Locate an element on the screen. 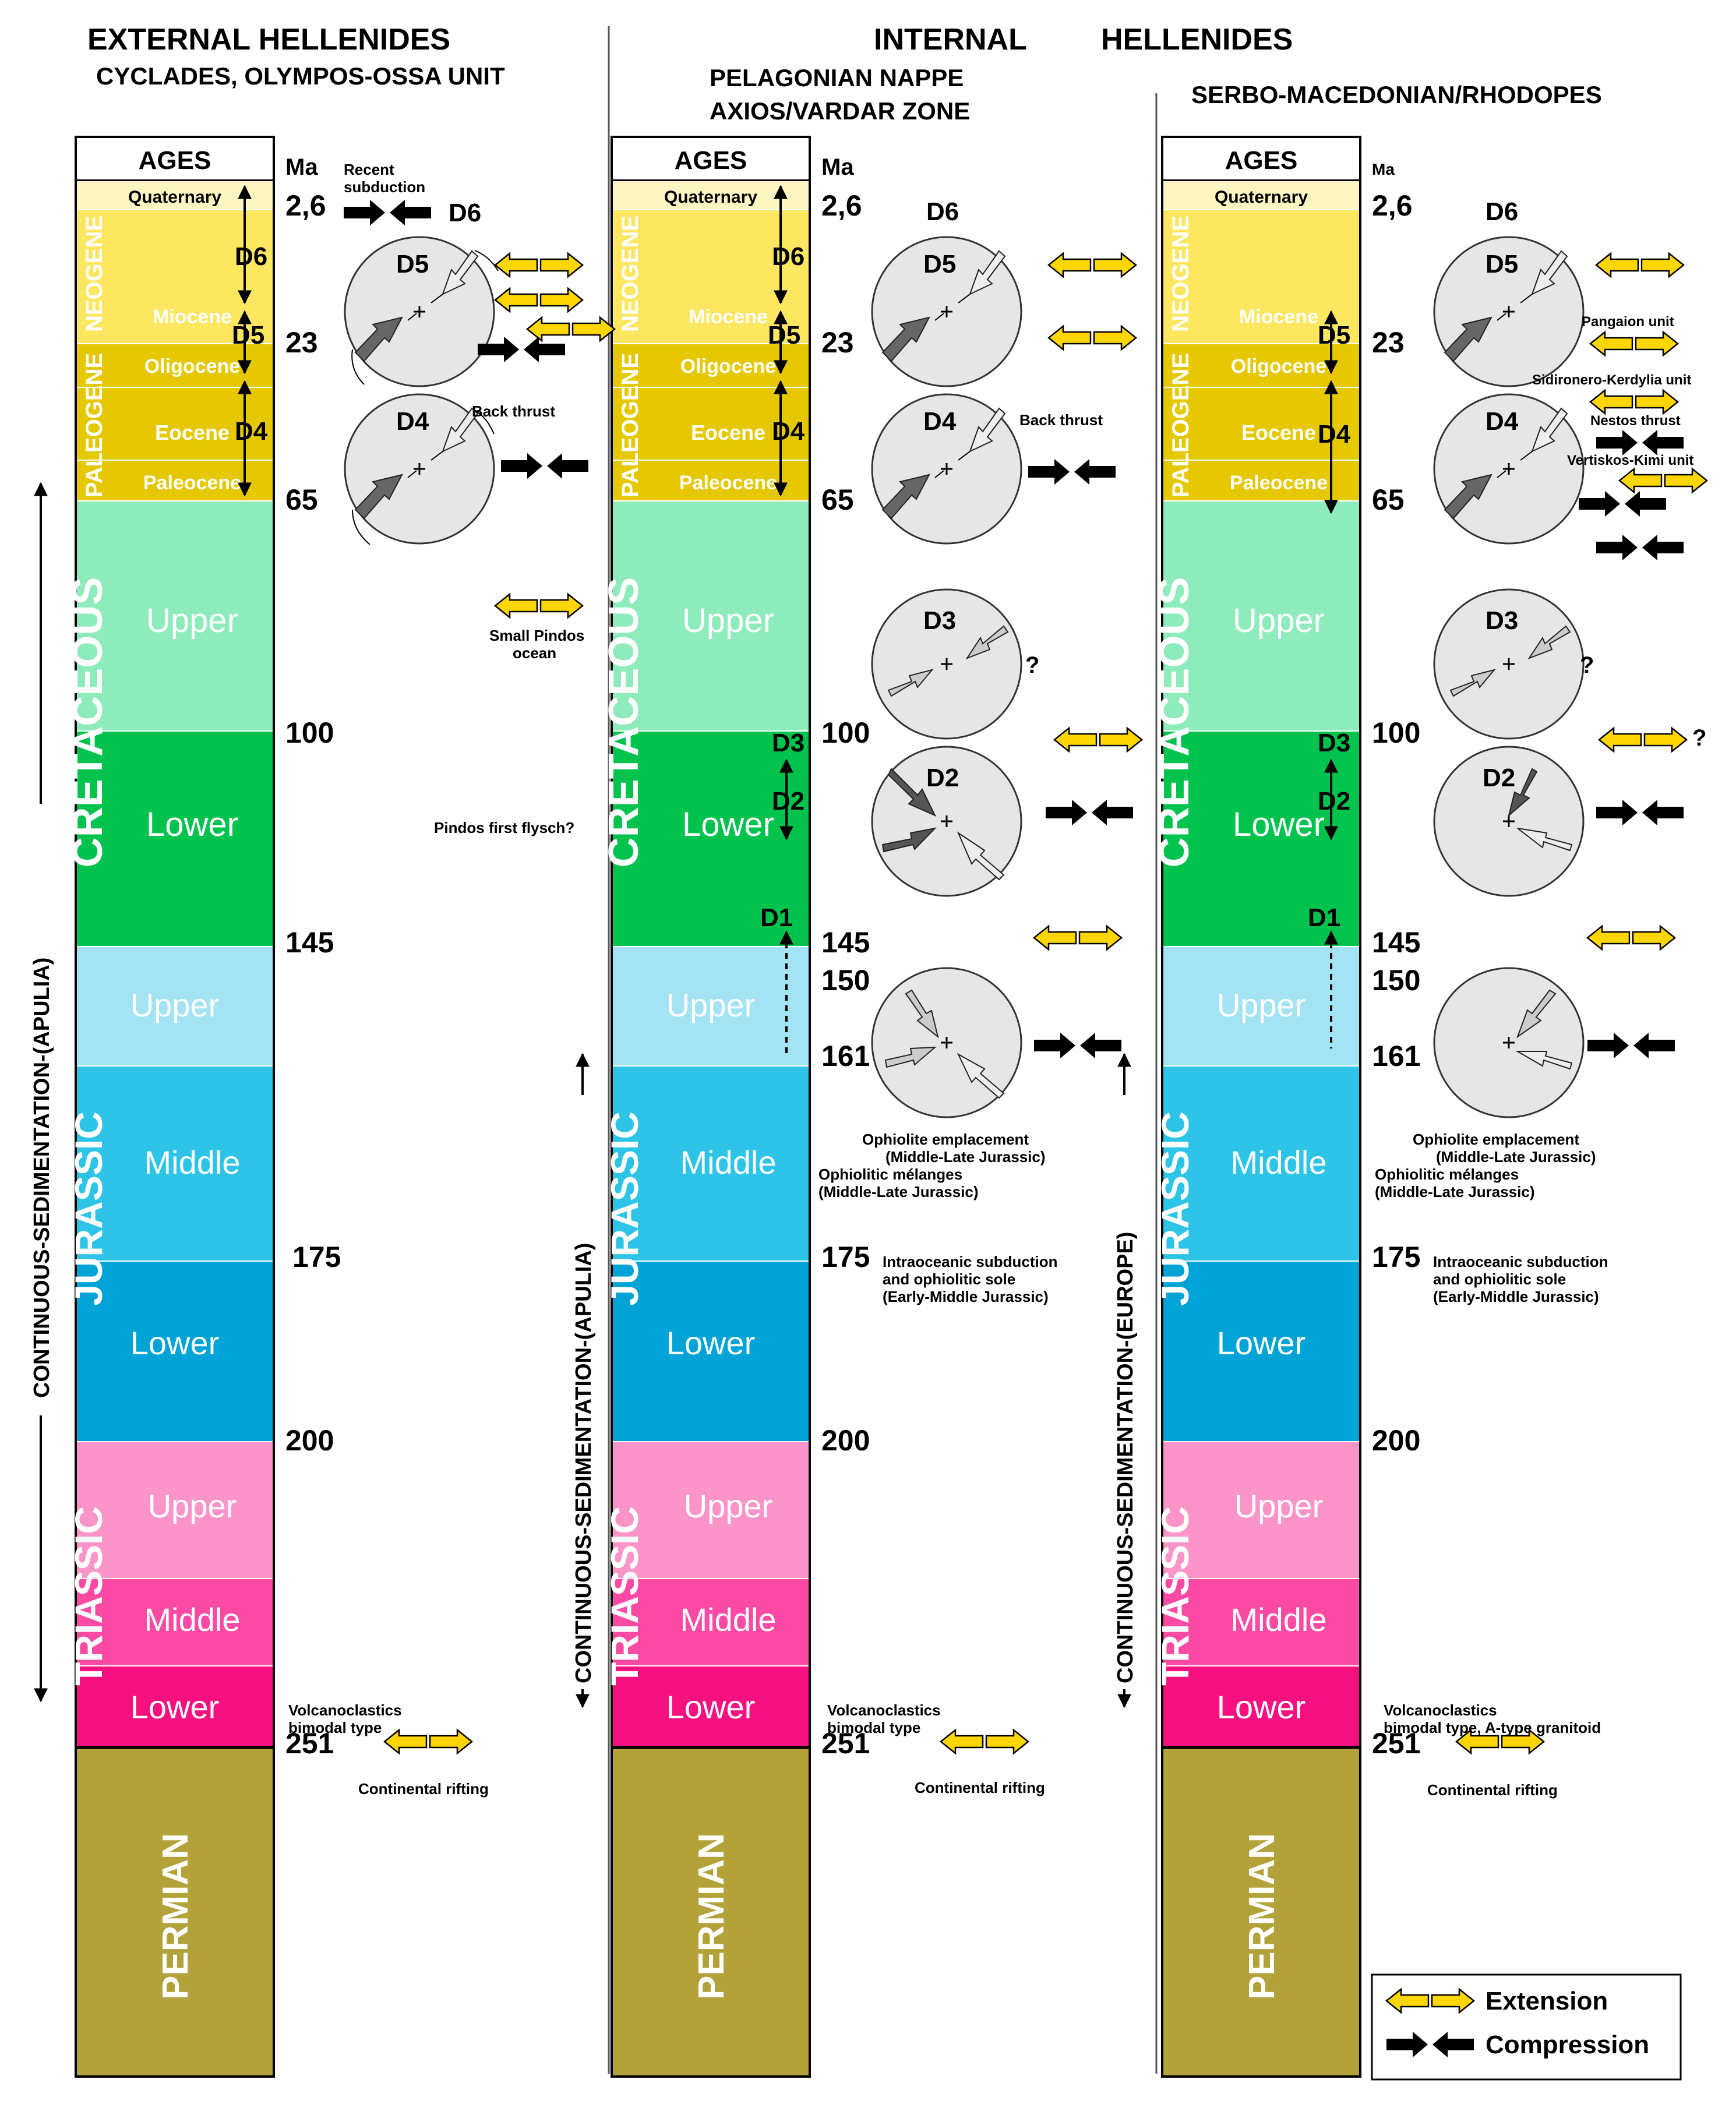 The image size is (1736, 2108). d4-circle-label-col1: D4 is located at coordinates (412, 421).